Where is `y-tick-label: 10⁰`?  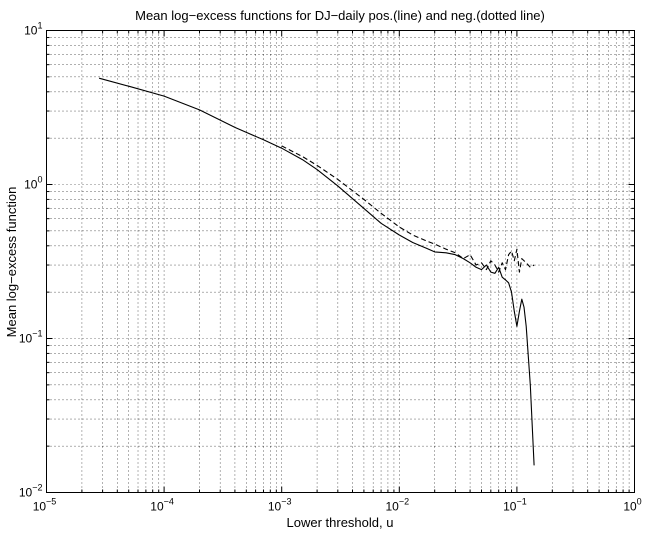 y-tick-label: 10⁰ is located at coordinates (33, 183).